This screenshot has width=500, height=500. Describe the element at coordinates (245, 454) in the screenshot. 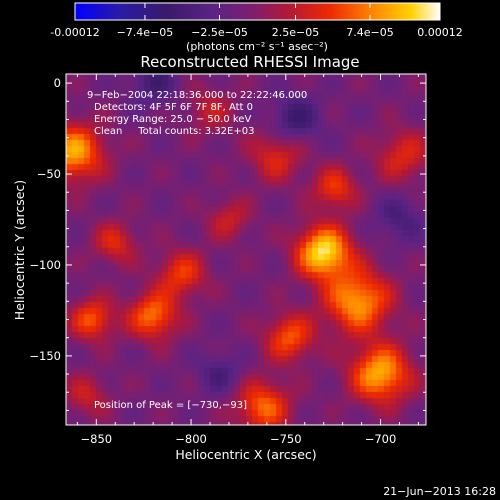

I see `x-axis-label: Heliocentric X (arcsec)` at that location.